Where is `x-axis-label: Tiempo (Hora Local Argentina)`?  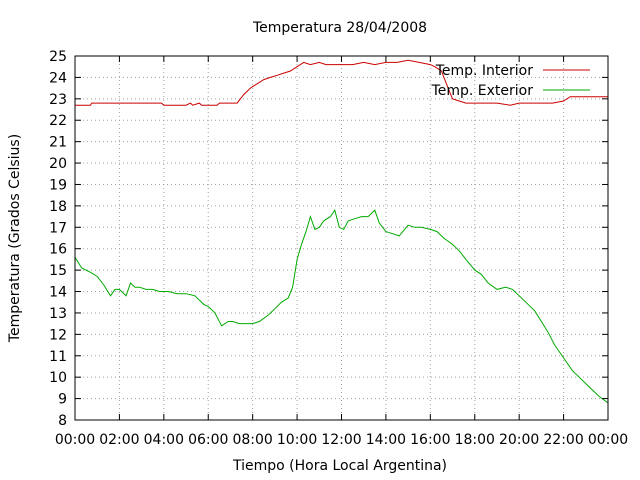 x-axis-label: Tiempo (Hora Local Argentina) is located at coordinates (339, 466).